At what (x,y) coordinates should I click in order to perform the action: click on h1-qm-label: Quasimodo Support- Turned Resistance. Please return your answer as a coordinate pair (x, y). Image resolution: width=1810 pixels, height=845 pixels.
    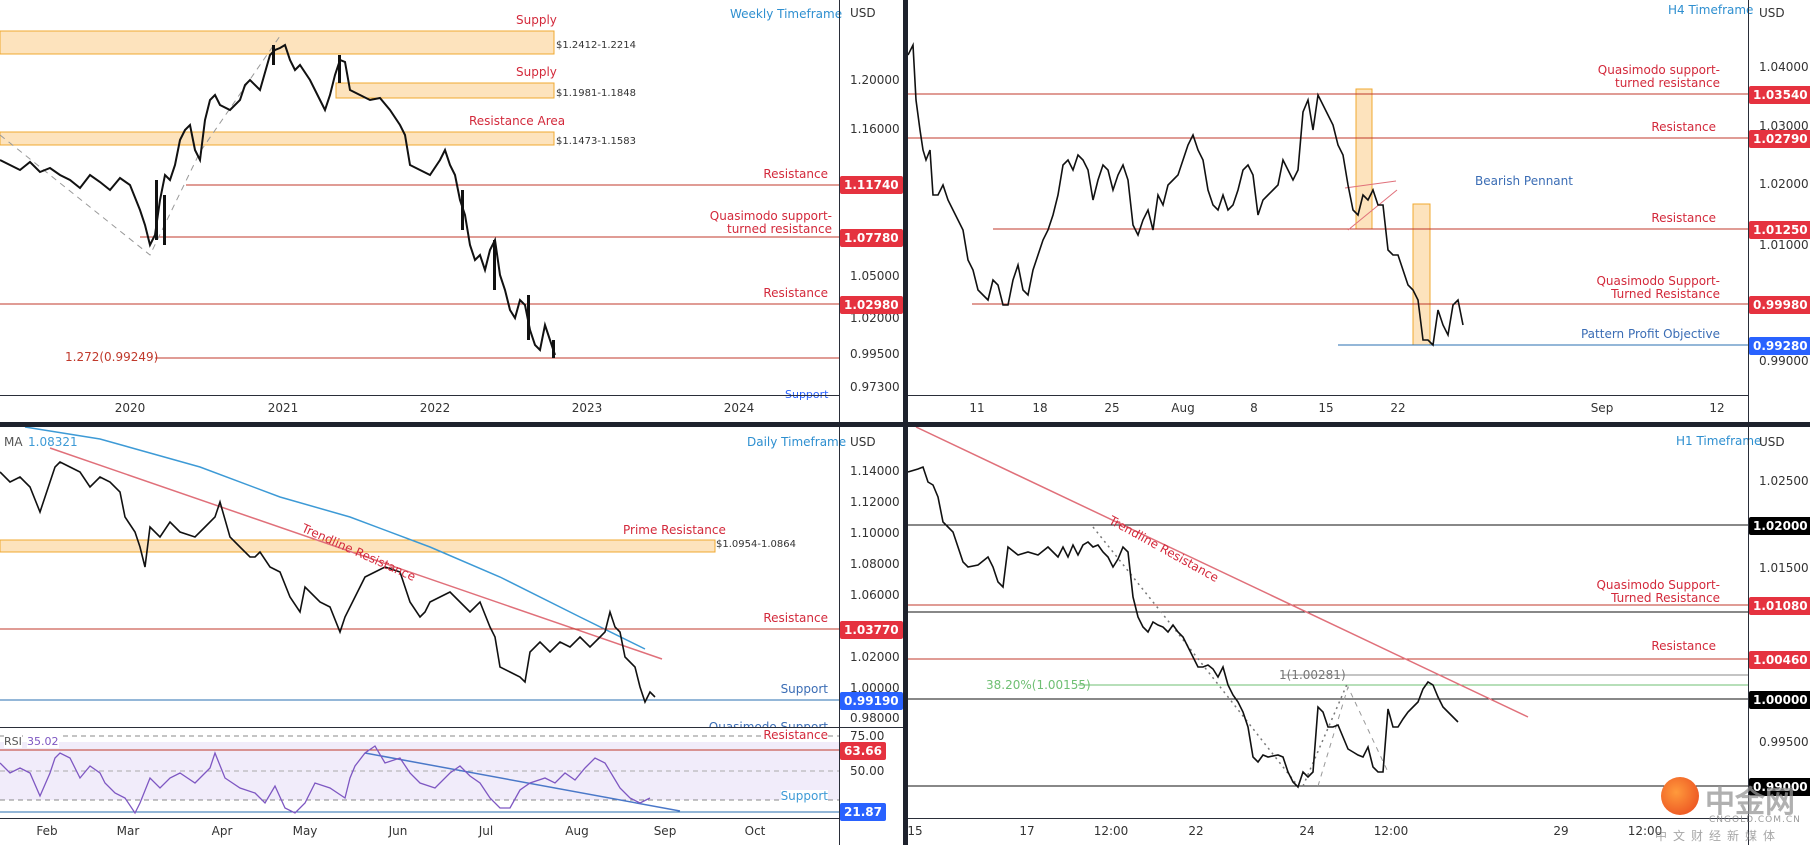
    Looking at the image, I should click on (1658, 592).